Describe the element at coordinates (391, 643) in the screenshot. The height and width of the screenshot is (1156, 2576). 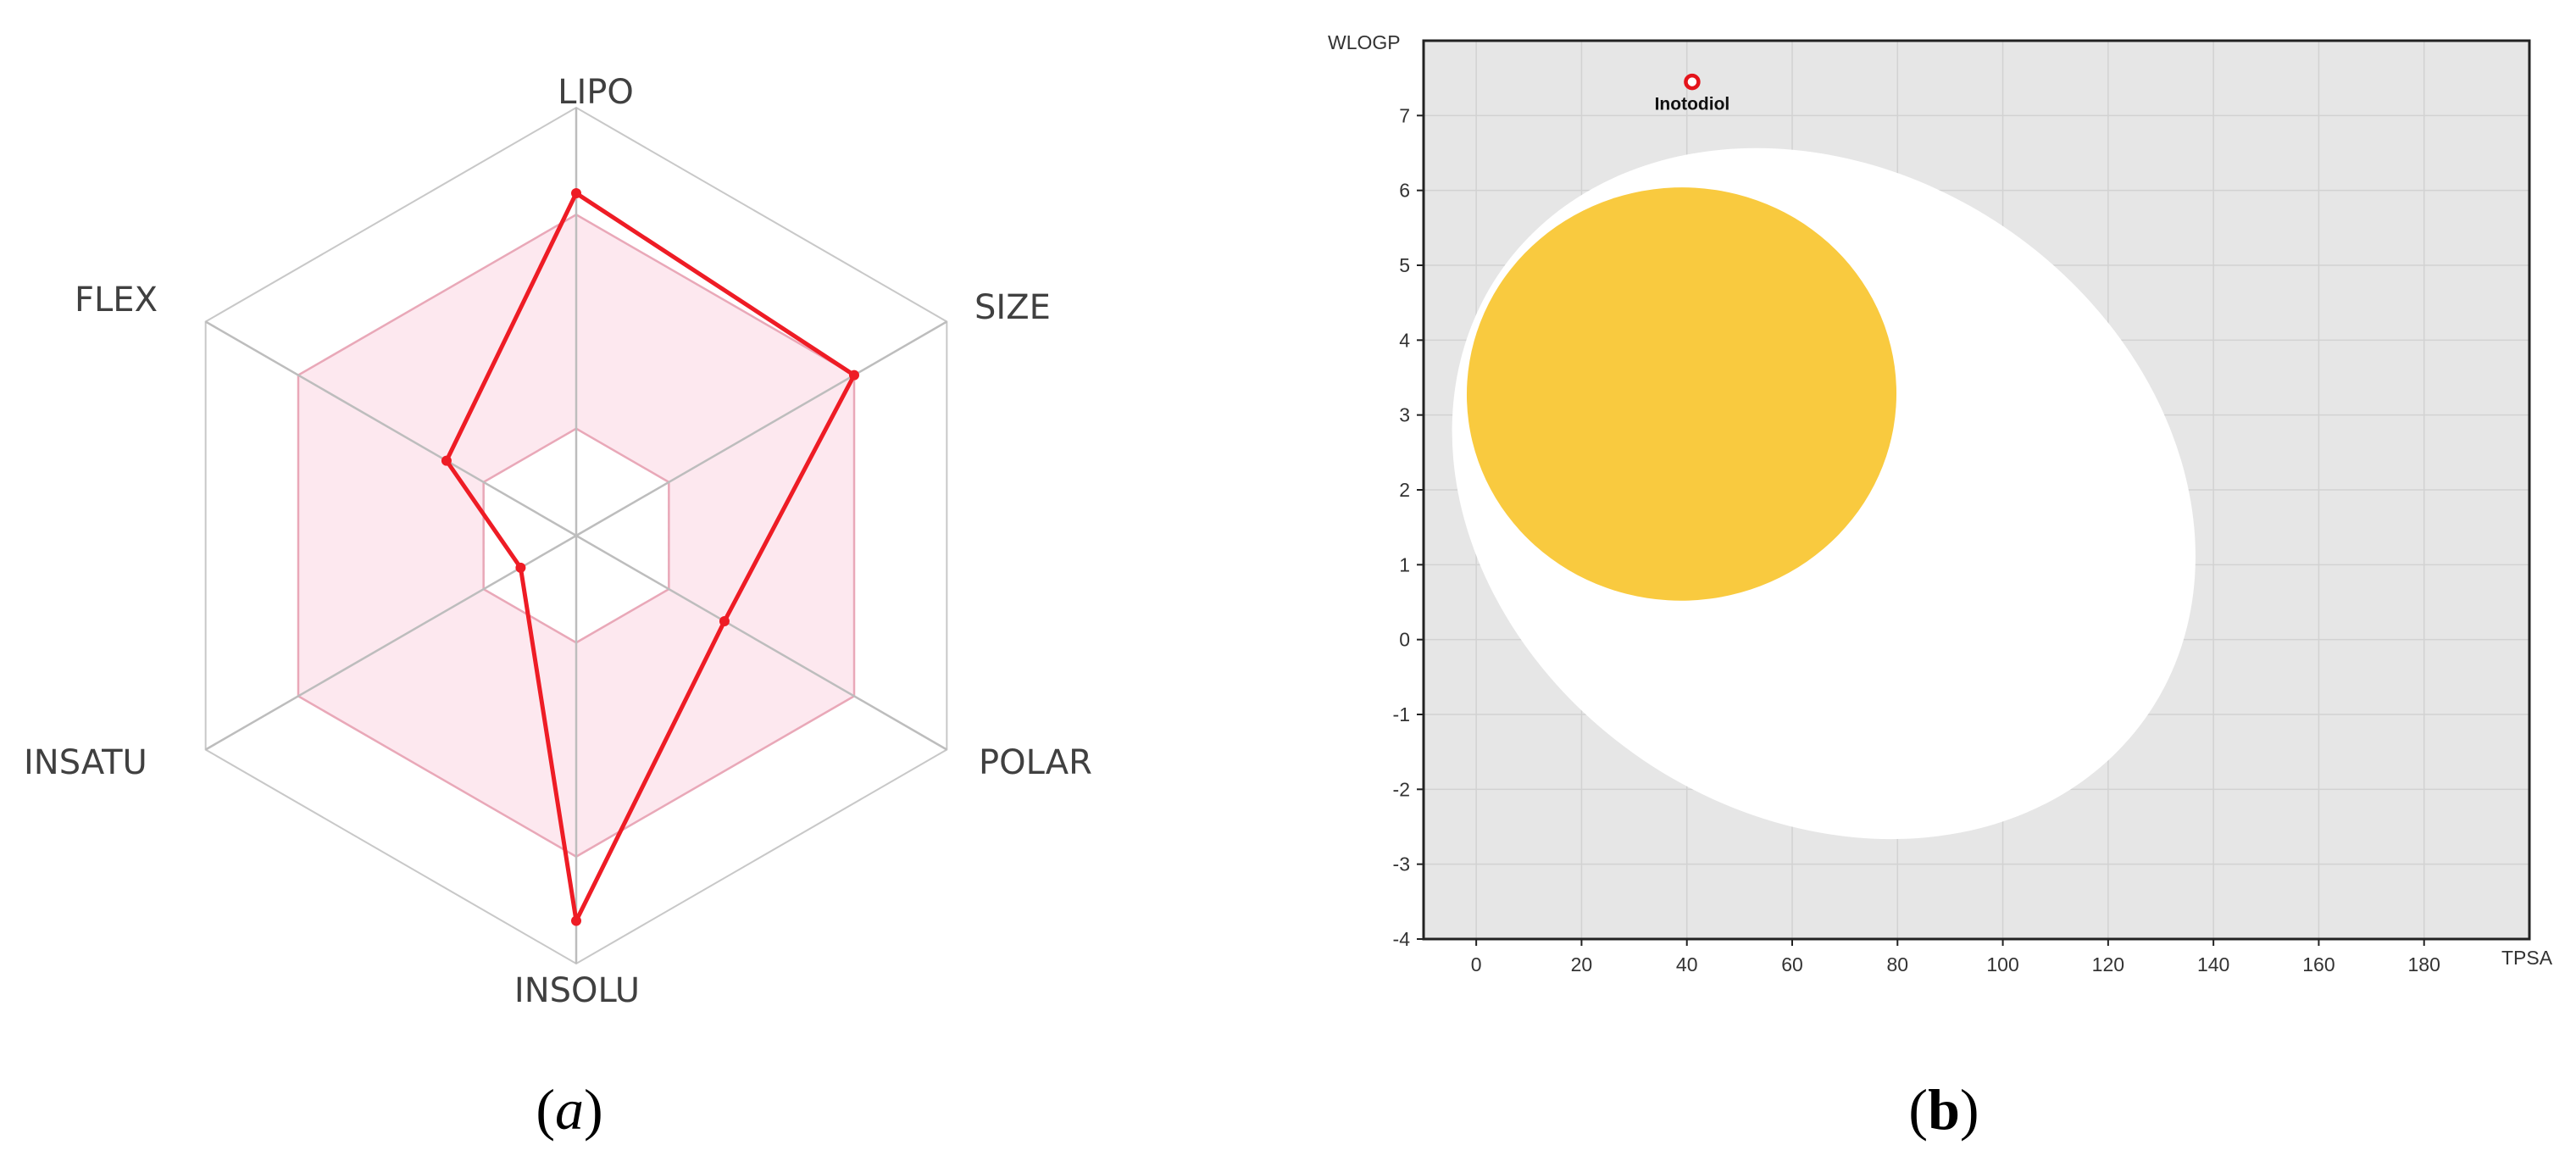
I see `radar-spoke-insatu` at that location.